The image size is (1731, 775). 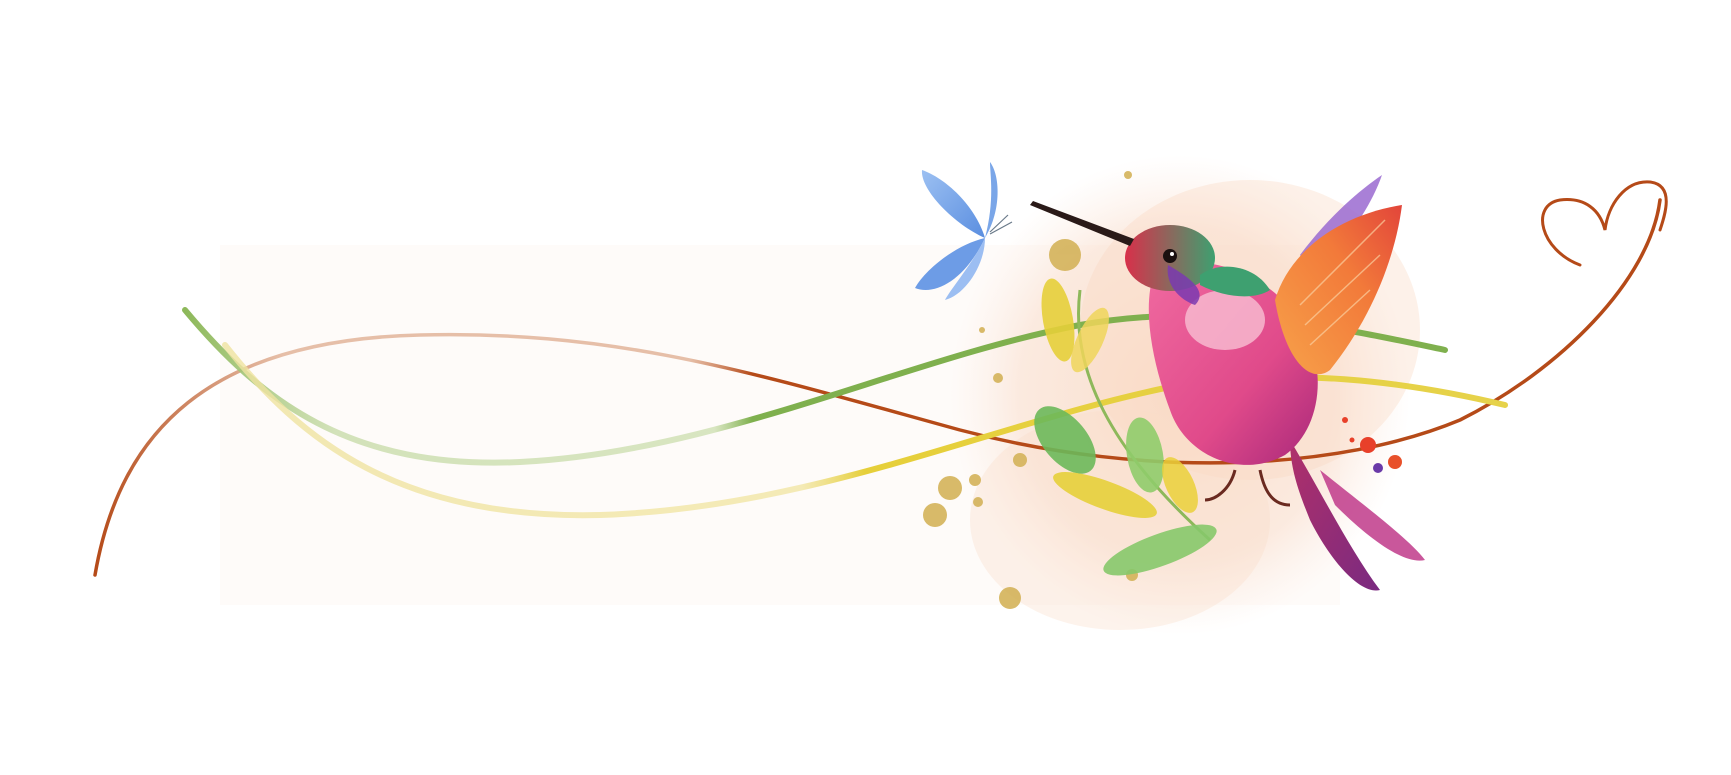 What do you see at coordinates (1604, 223) in the screenshot?
I see `heart-icon` at bounding box center [1604, 223].